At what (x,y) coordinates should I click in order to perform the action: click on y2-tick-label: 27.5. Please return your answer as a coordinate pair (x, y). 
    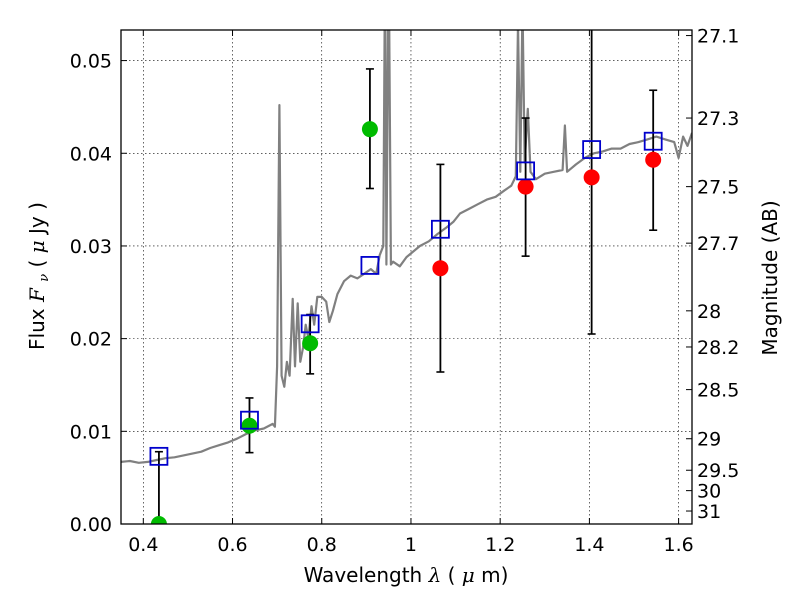
    Looking at the image, I should click on (718, 188).